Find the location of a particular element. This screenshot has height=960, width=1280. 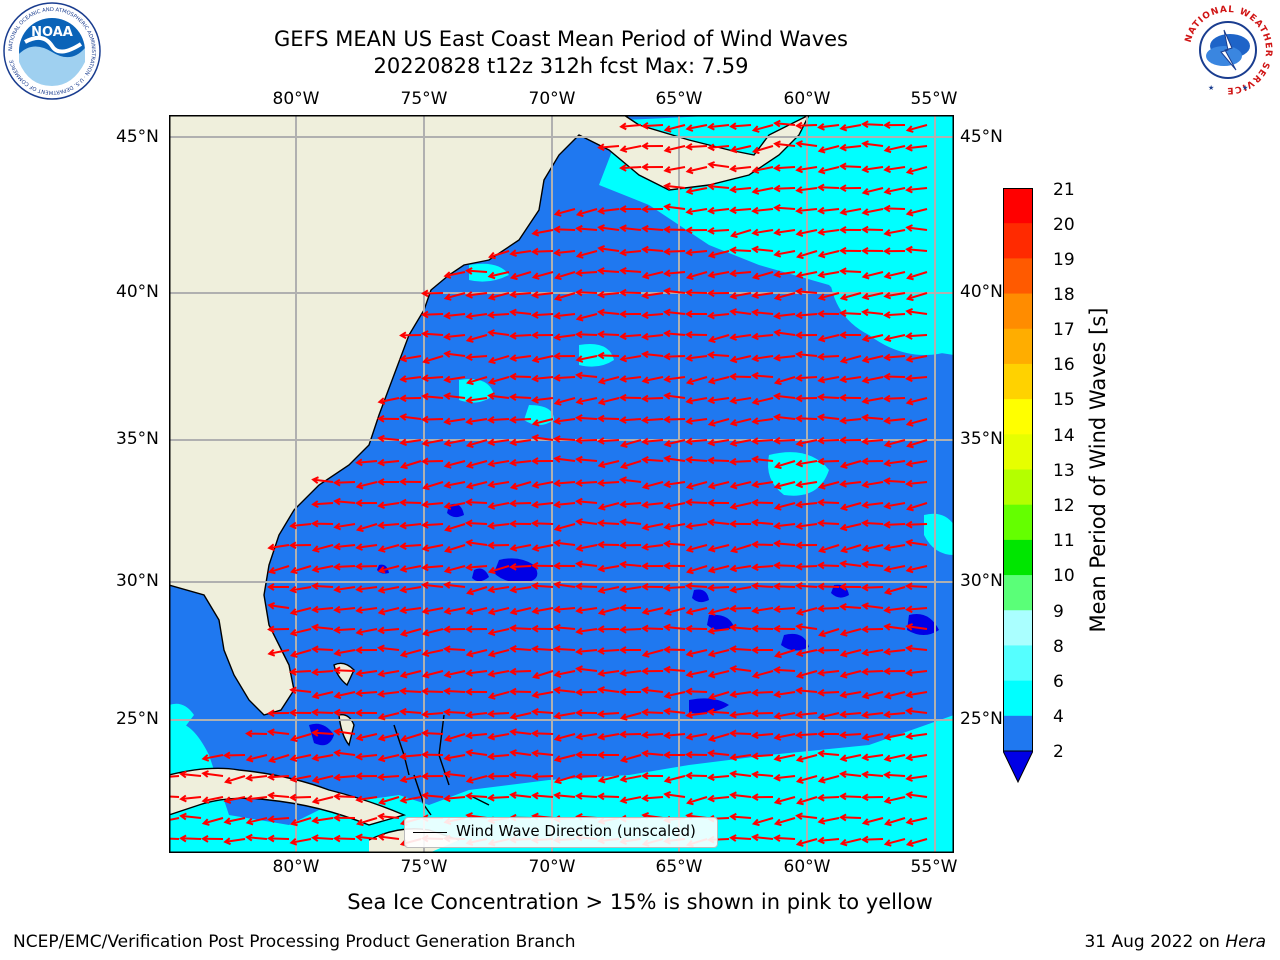

colorbar-band is located at coordinates (1018, 733).